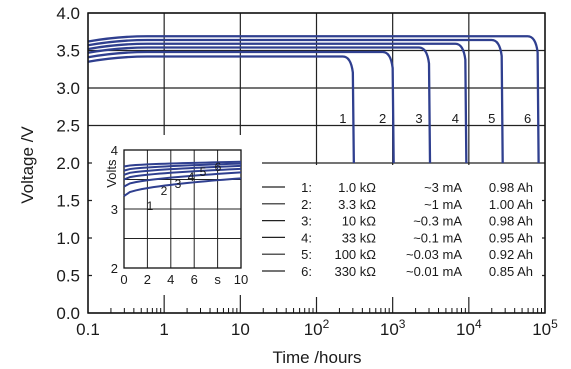 Image resolution: width=571 pixels, height=369 pixels. Describe the element at coordinates (68, 313) in the screenshot. I see `y-tick-label: 0.0` at that location.